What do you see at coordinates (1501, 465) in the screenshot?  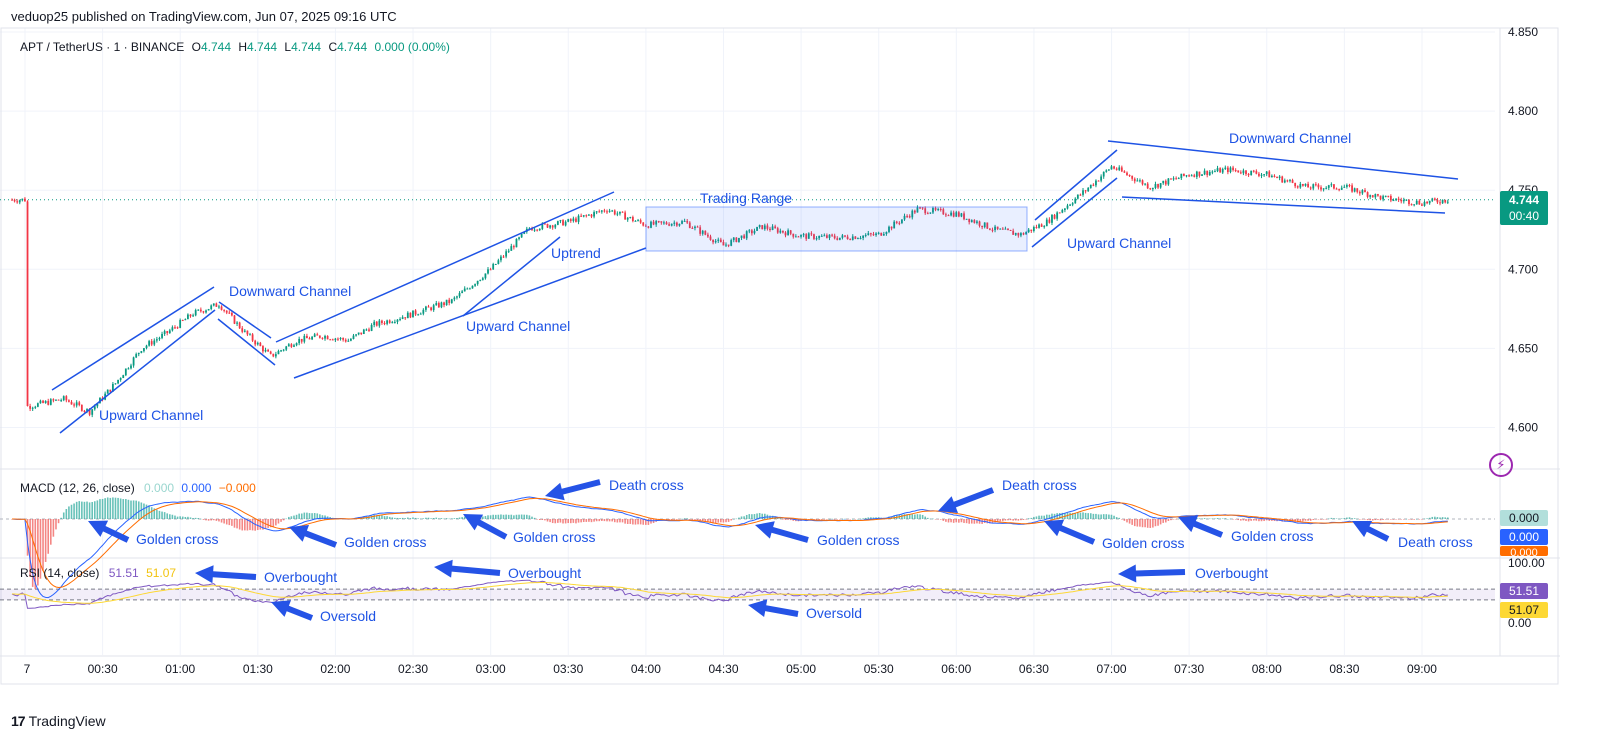 I see `lightning-icon: ⚡` at bounding box center [1501, 465].